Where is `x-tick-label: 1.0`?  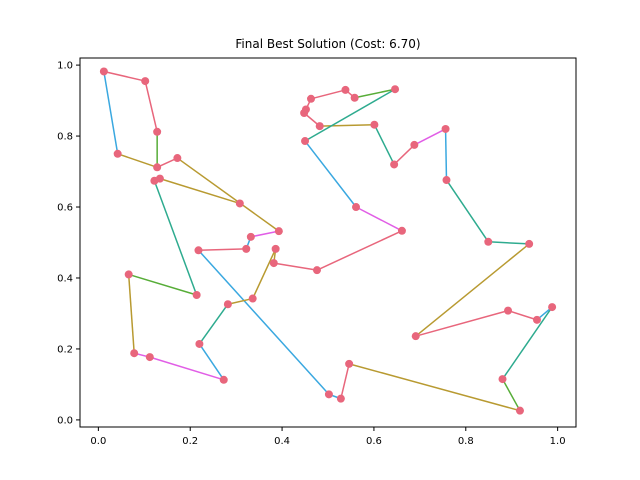
x-tick-label: 1.0 is located at coordinates (558, 441).